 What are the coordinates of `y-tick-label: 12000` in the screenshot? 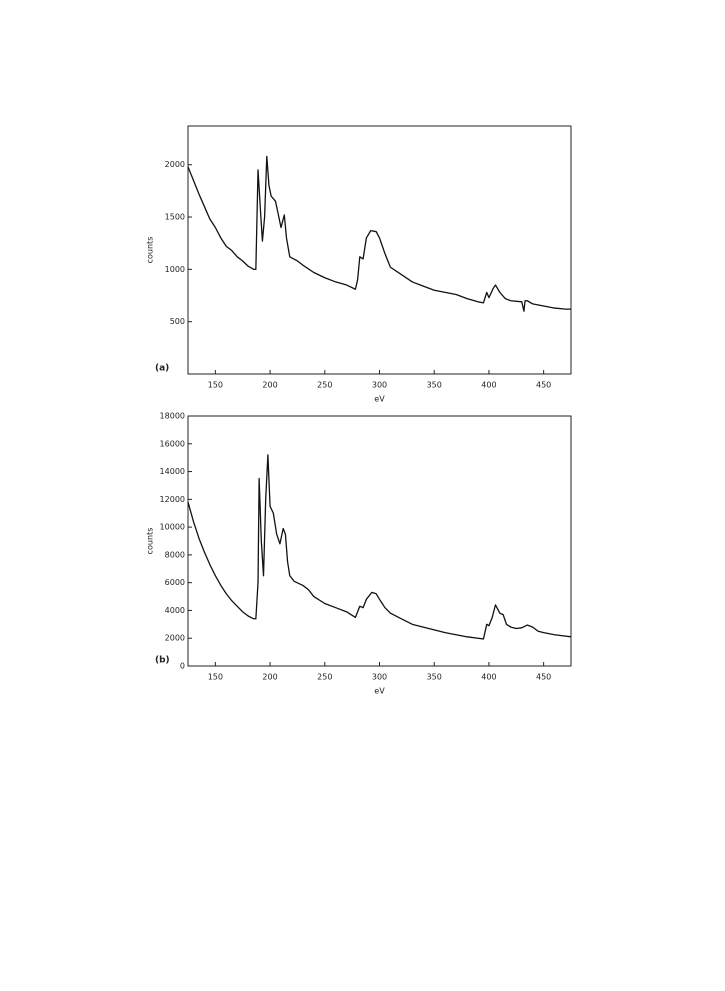 It's located at (172, 499).